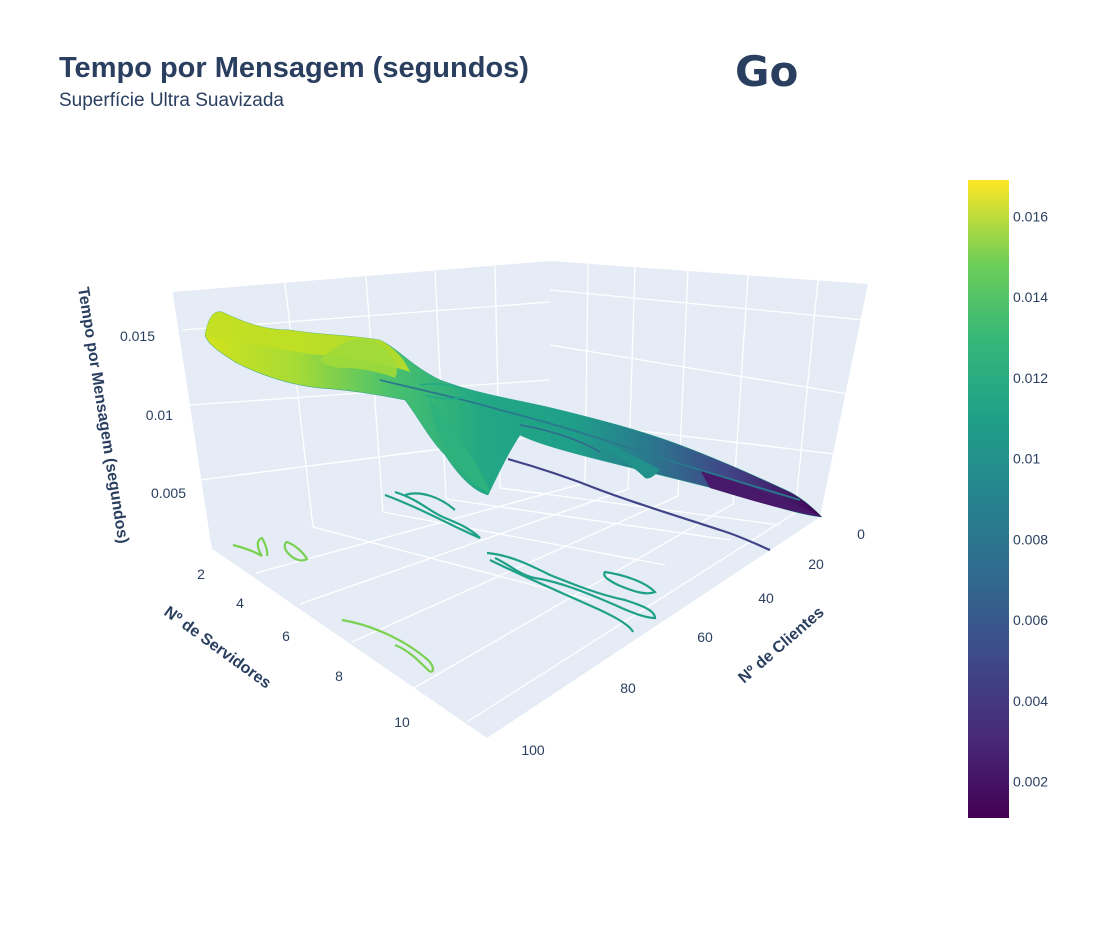 The height and width of the screenshot is (933, 1102). What do you see at coordinates (159, 415) in the screenshot?
I see `z-tick-label: 0.01` at bounding box center [159, 415].